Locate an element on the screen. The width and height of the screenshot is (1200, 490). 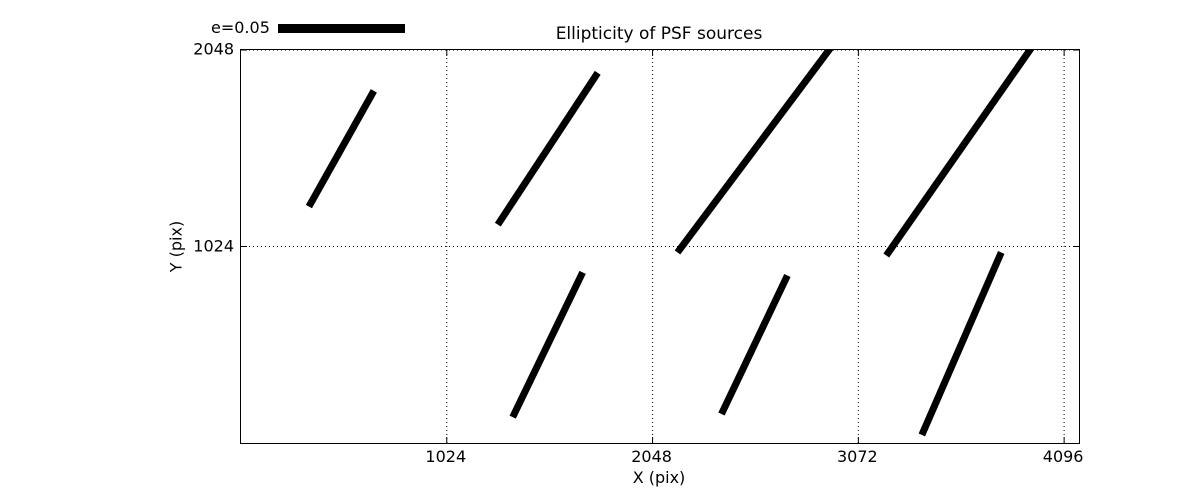
legend-label: e=0.05 is located at coordinates (240, 27).